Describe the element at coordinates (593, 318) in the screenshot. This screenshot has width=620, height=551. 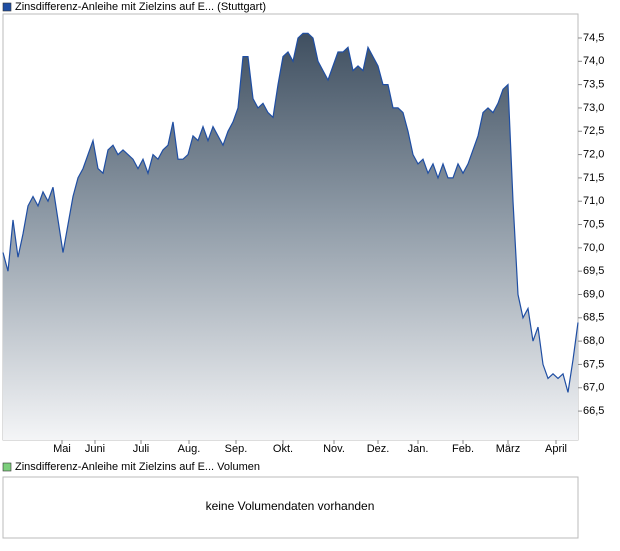
I see `y-tick-label: 68,5` at that location.